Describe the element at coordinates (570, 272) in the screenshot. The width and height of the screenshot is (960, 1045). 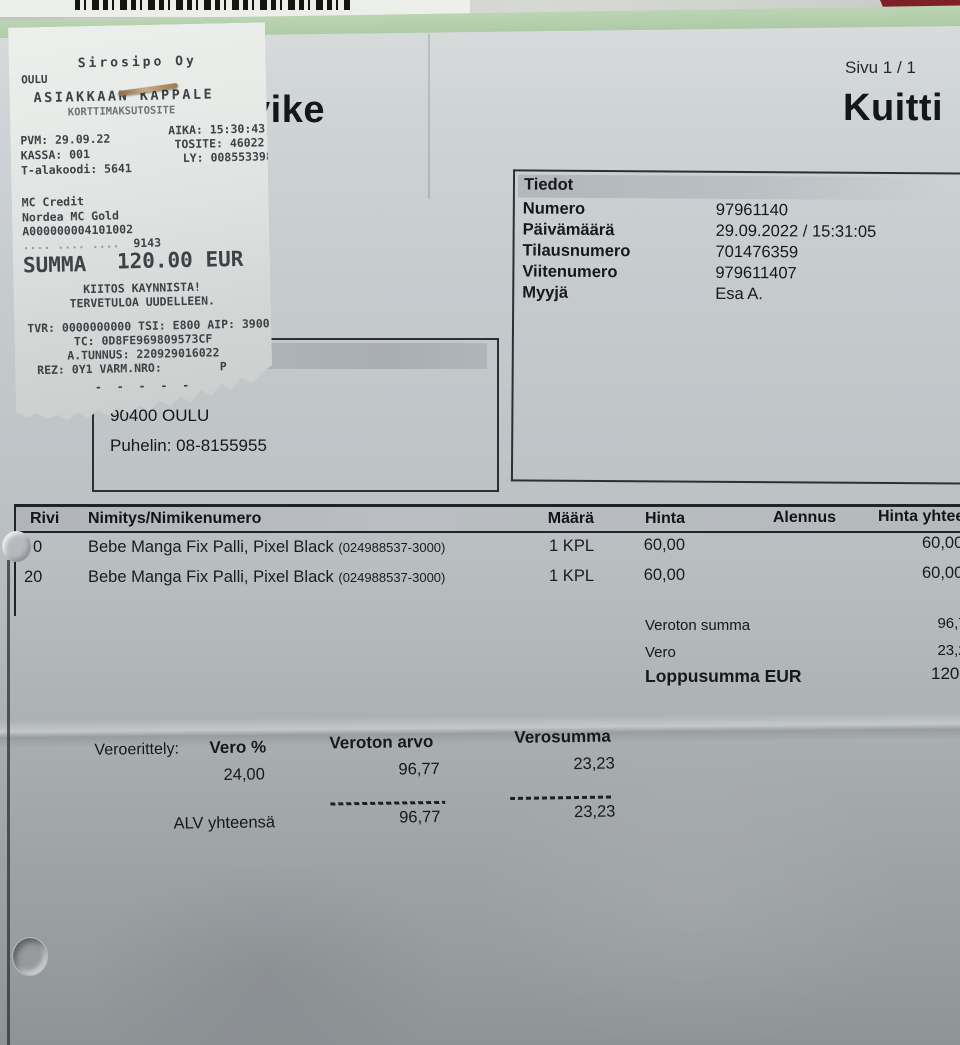
I see `tiedot-label: Viitenumero` at that location.